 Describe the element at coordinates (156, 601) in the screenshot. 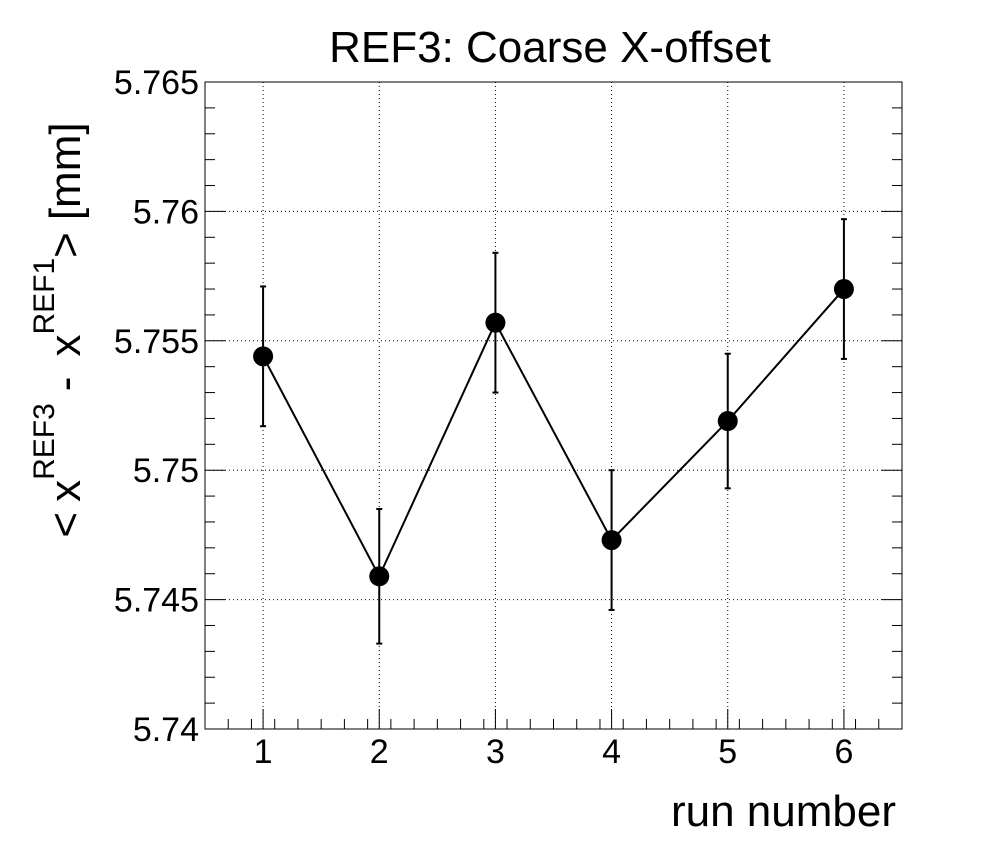

I see `y-tick-label: 5.745` at that location.